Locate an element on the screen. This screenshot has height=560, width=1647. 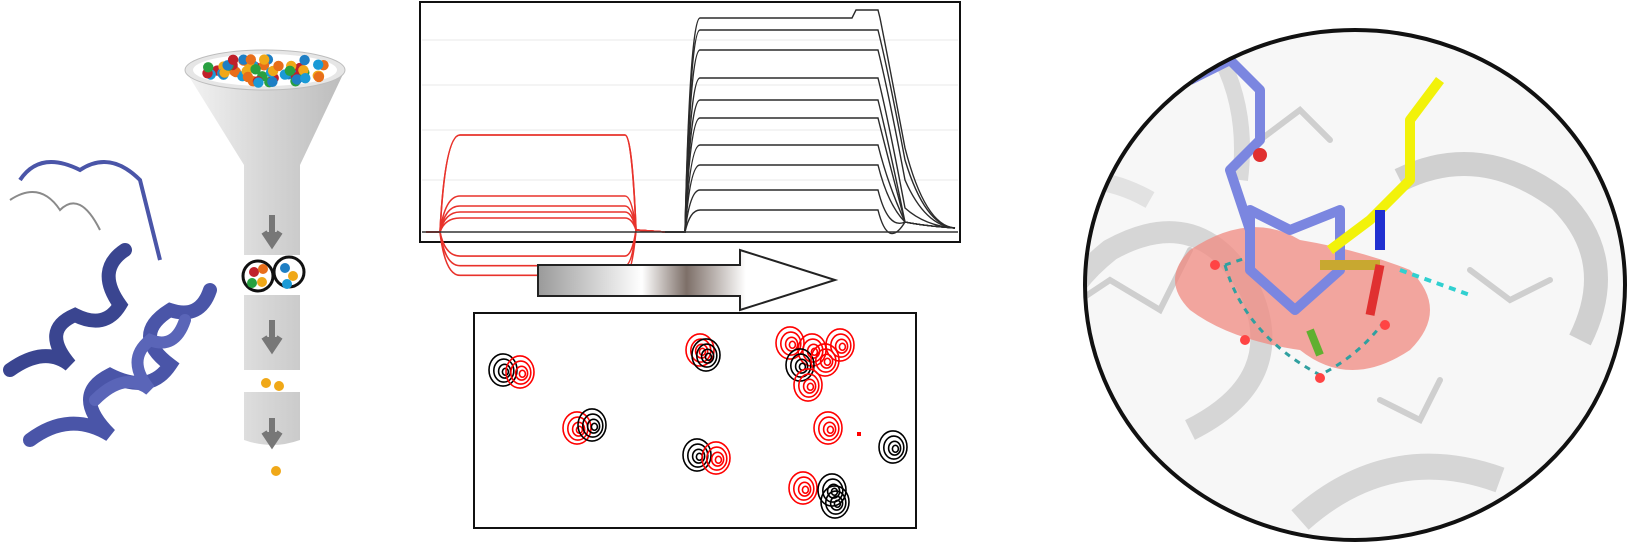
fragment-beads is located at coordinates (265, 71).